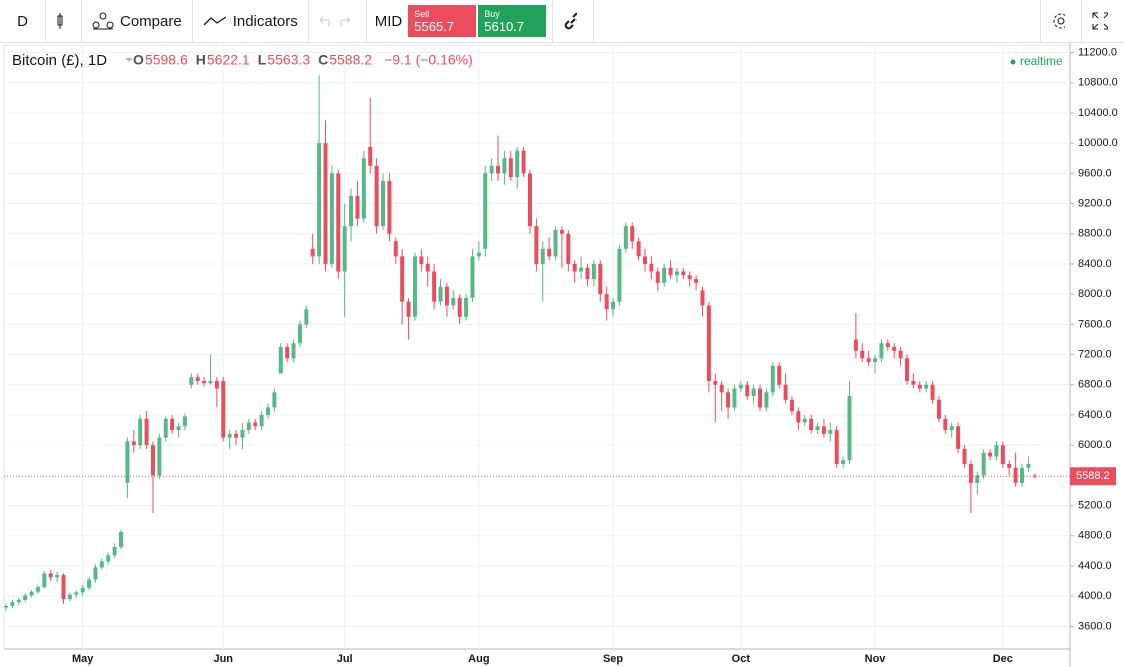  What do you see at coordinates (60, 21) in the screenshot?
I see `candle-icon` at bounding box center [60, 21].